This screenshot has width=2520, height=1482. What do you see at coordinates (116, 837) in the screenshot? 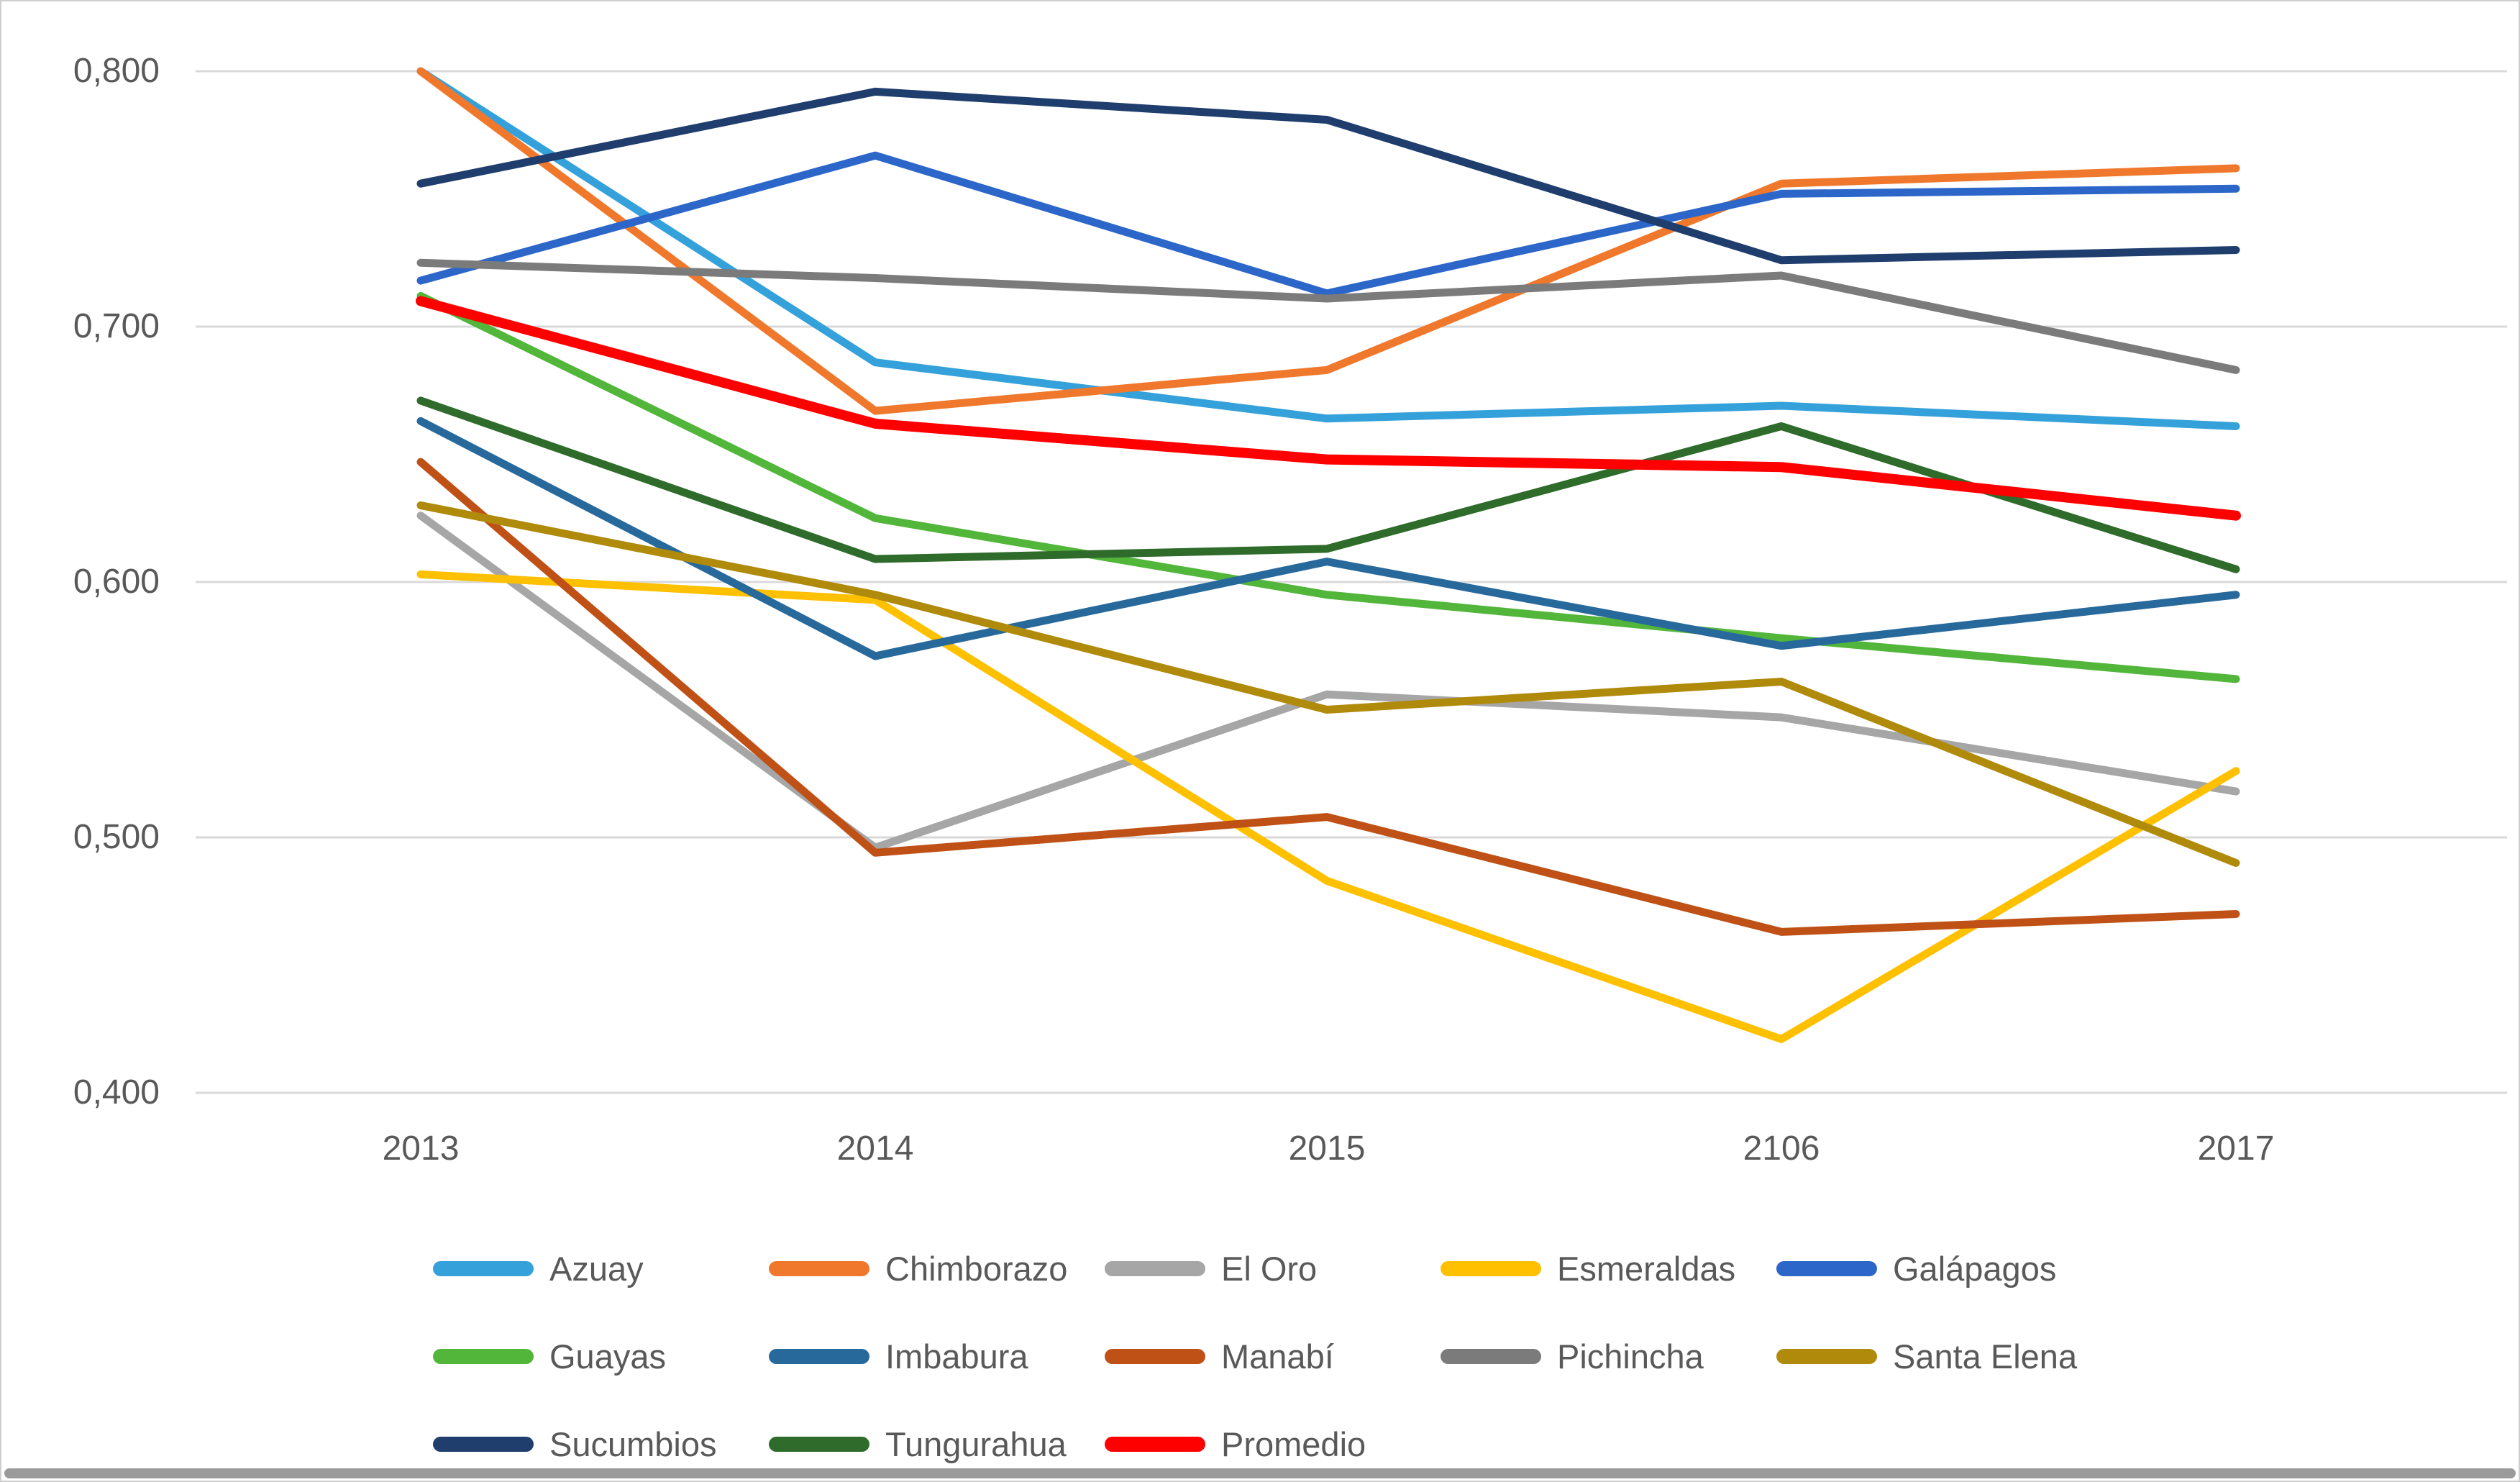
I see `y-tick-label: 0,500` at bounding box center [116, 837].